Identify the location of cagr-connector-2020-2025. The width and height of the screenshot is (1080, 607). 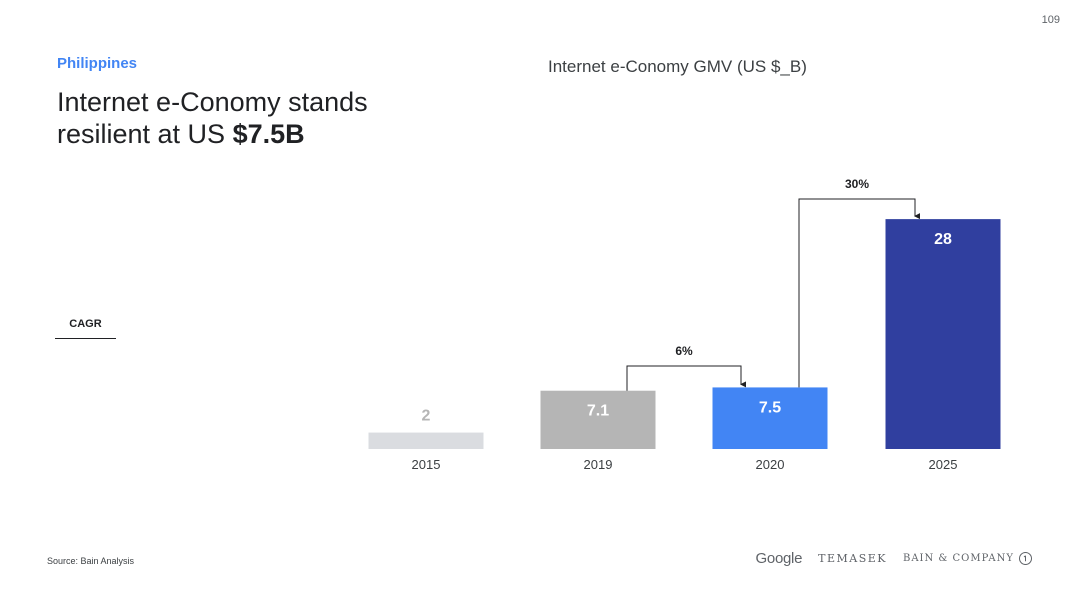
(859, 293).